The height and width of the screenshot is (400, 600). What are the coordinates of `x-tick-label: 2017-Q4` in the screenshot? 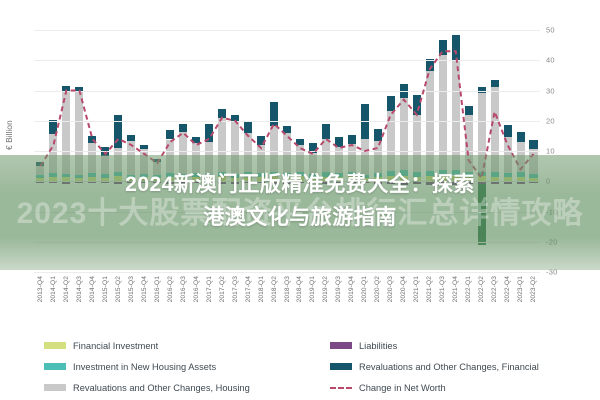 It's located at (248, 289).